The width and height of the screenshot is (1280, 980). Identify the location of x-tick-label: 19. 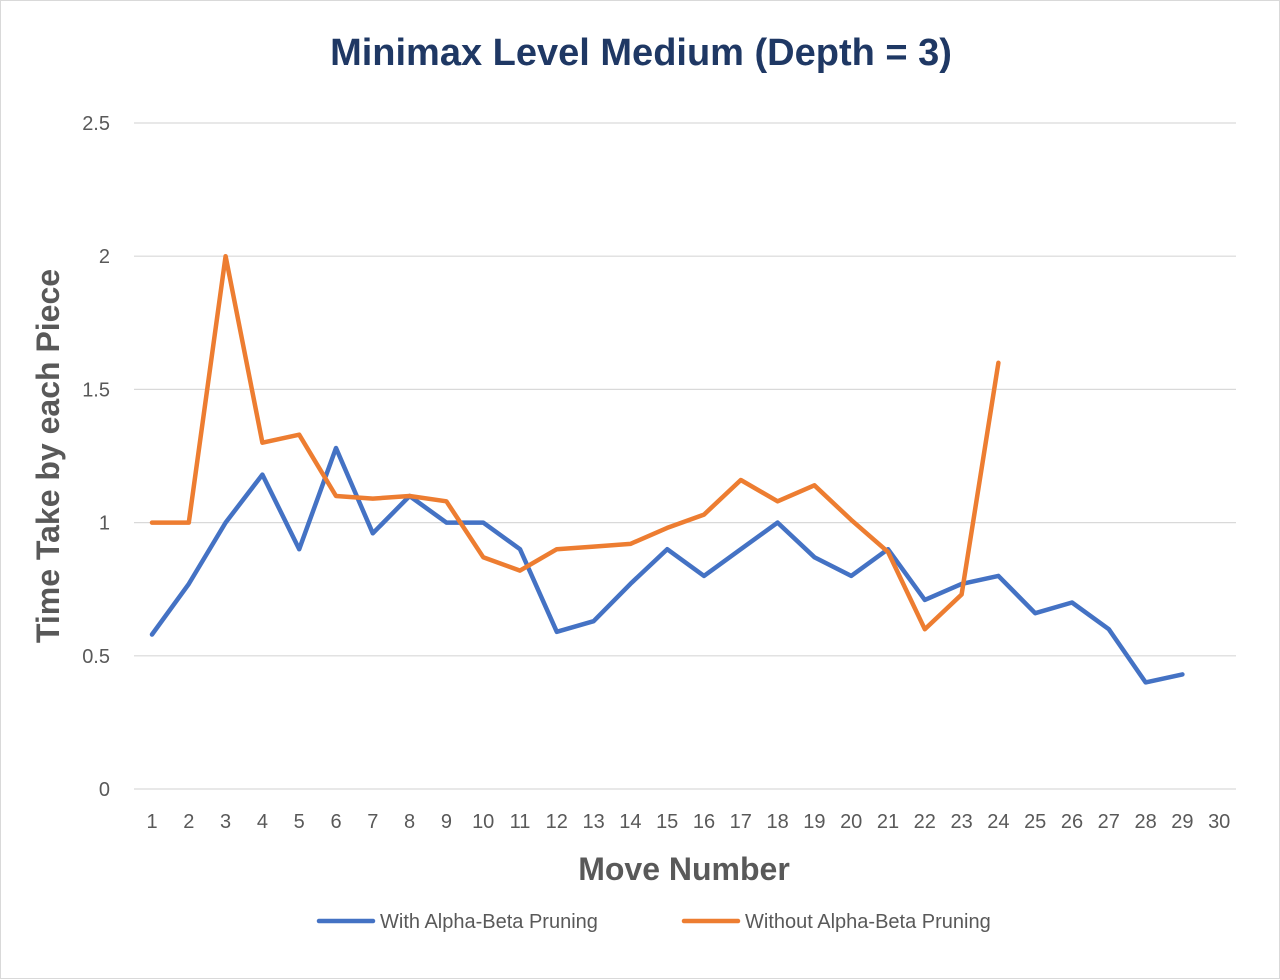
(814, 822).